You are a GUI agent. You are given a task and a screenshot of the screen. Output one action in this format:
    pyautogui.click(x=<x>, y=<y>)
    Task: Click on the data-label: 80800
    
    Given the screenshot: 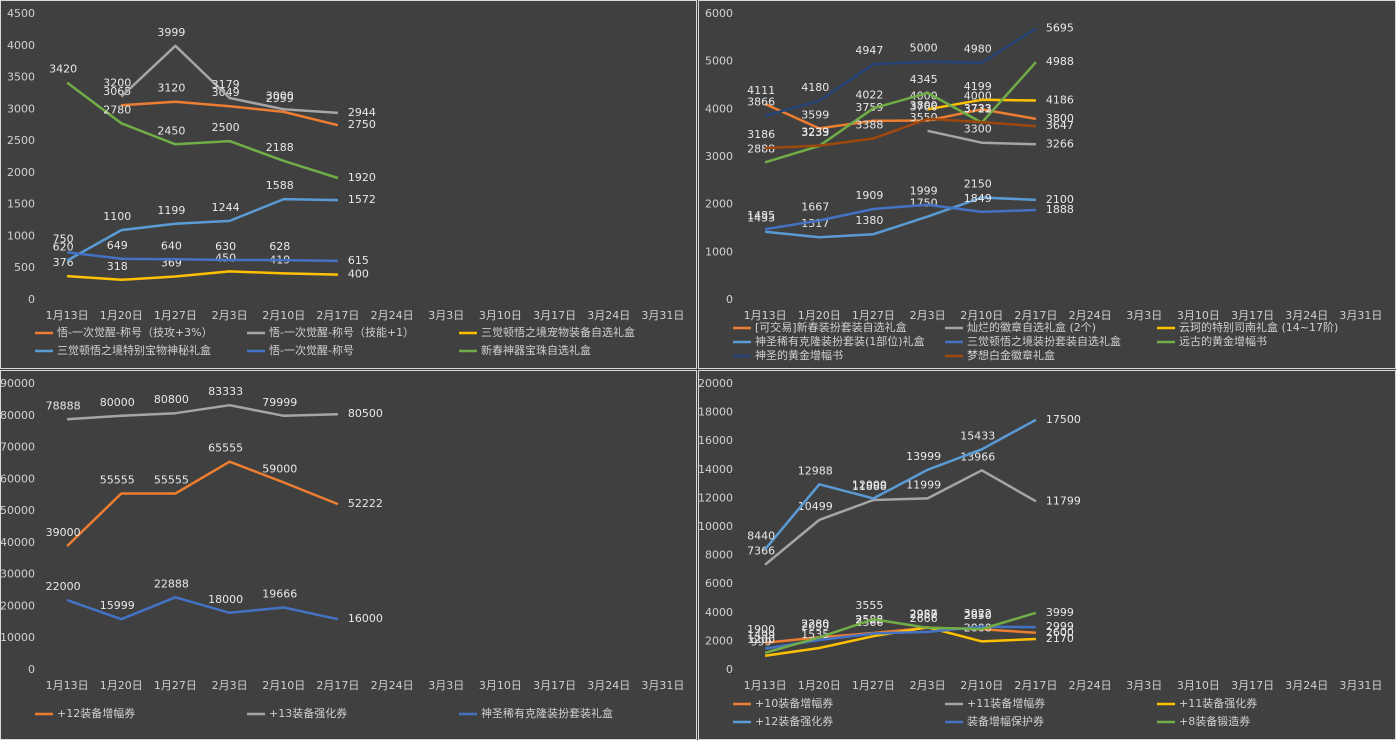 What is the action you would take?
    pyautogui.click(x=171, y=399)
    